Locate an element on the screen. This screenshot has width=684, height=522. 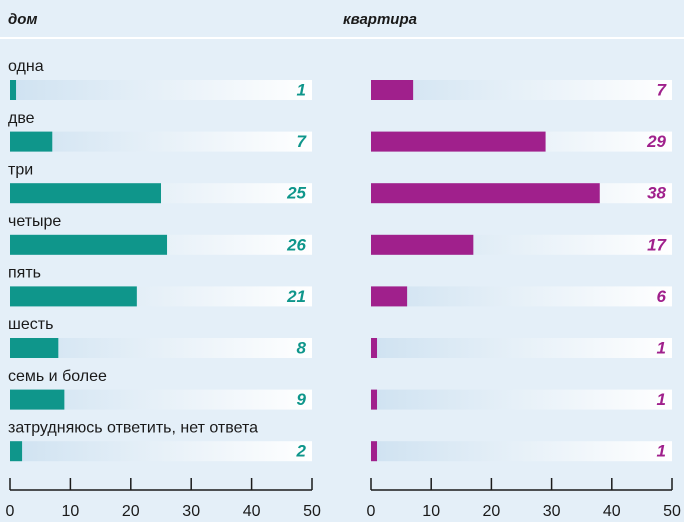
category-label: пять is located at coordinates (24, 273).